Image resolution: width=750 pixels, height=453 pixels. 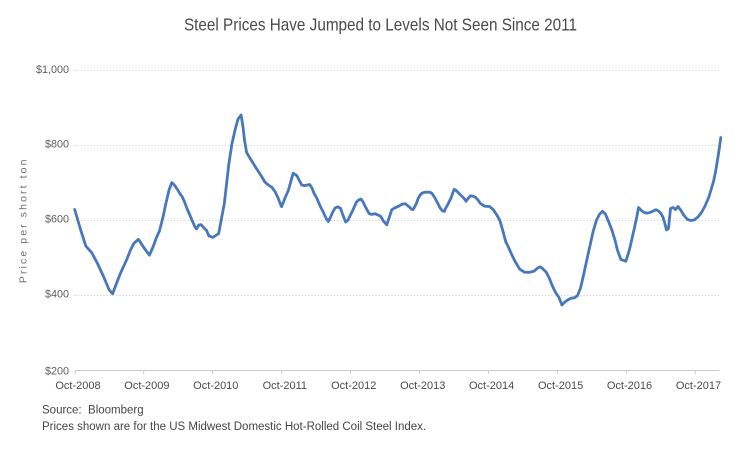 I want to click on svg-text: Oct-2011, so click(x=285, y=386).